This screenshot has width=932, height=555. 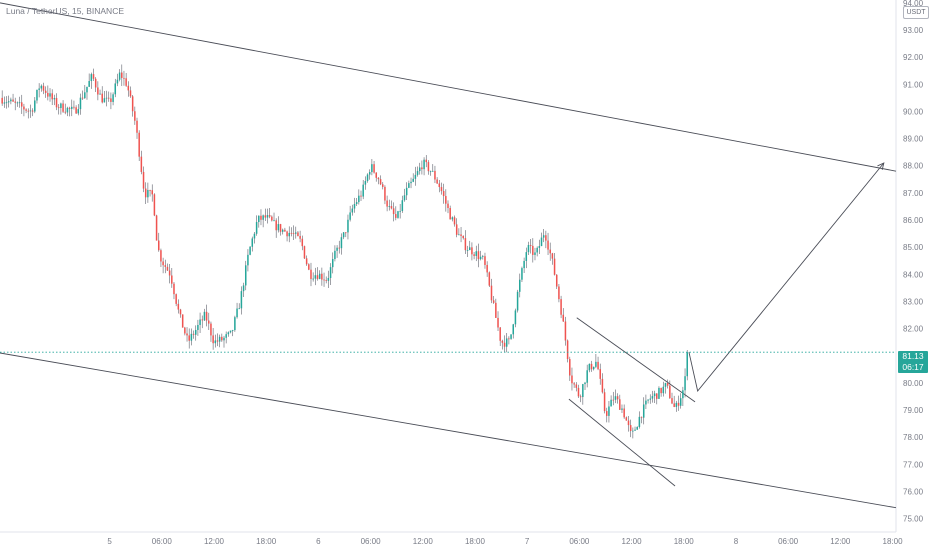 I want to click on time-tick-label: 6, so click(x=318, y=541).